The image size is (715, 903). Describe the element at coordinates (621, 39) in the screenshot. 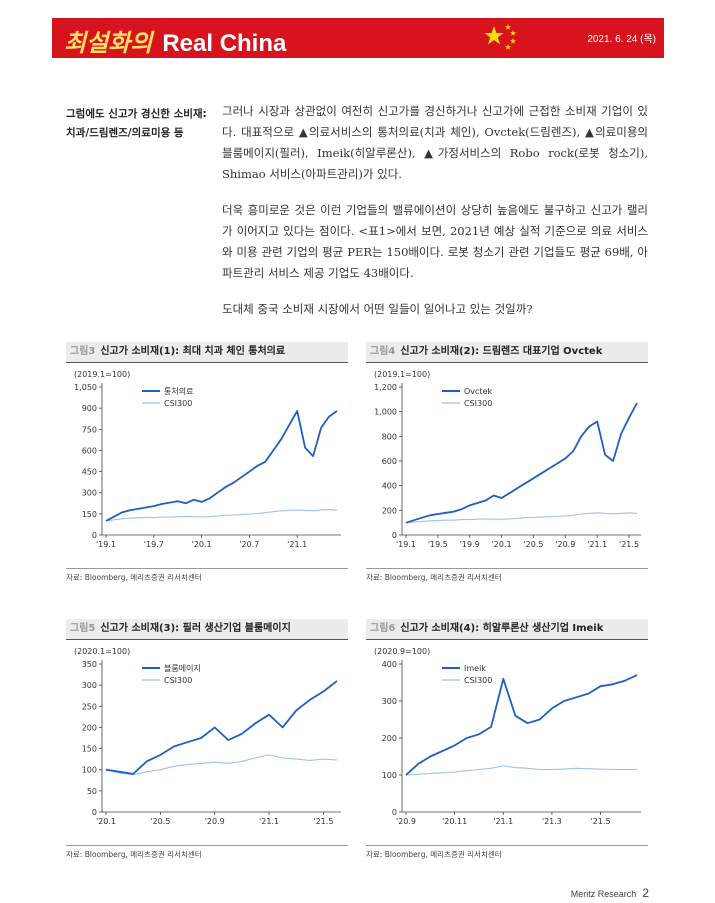

I see `report-date: 2021. 6. 24 (목)` at that location.